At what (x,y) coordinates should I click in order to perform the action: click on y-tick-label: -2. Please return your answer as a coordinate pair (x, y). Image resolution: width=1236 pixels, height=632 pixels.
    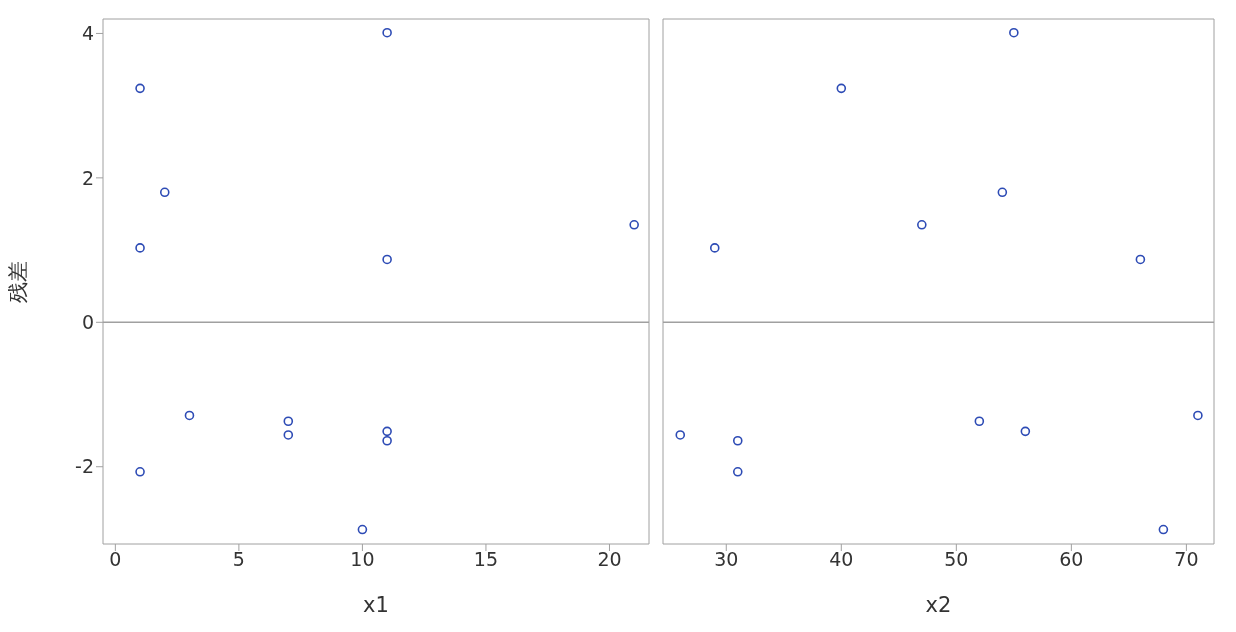
    Looking at the image, I should click on (84, 466).